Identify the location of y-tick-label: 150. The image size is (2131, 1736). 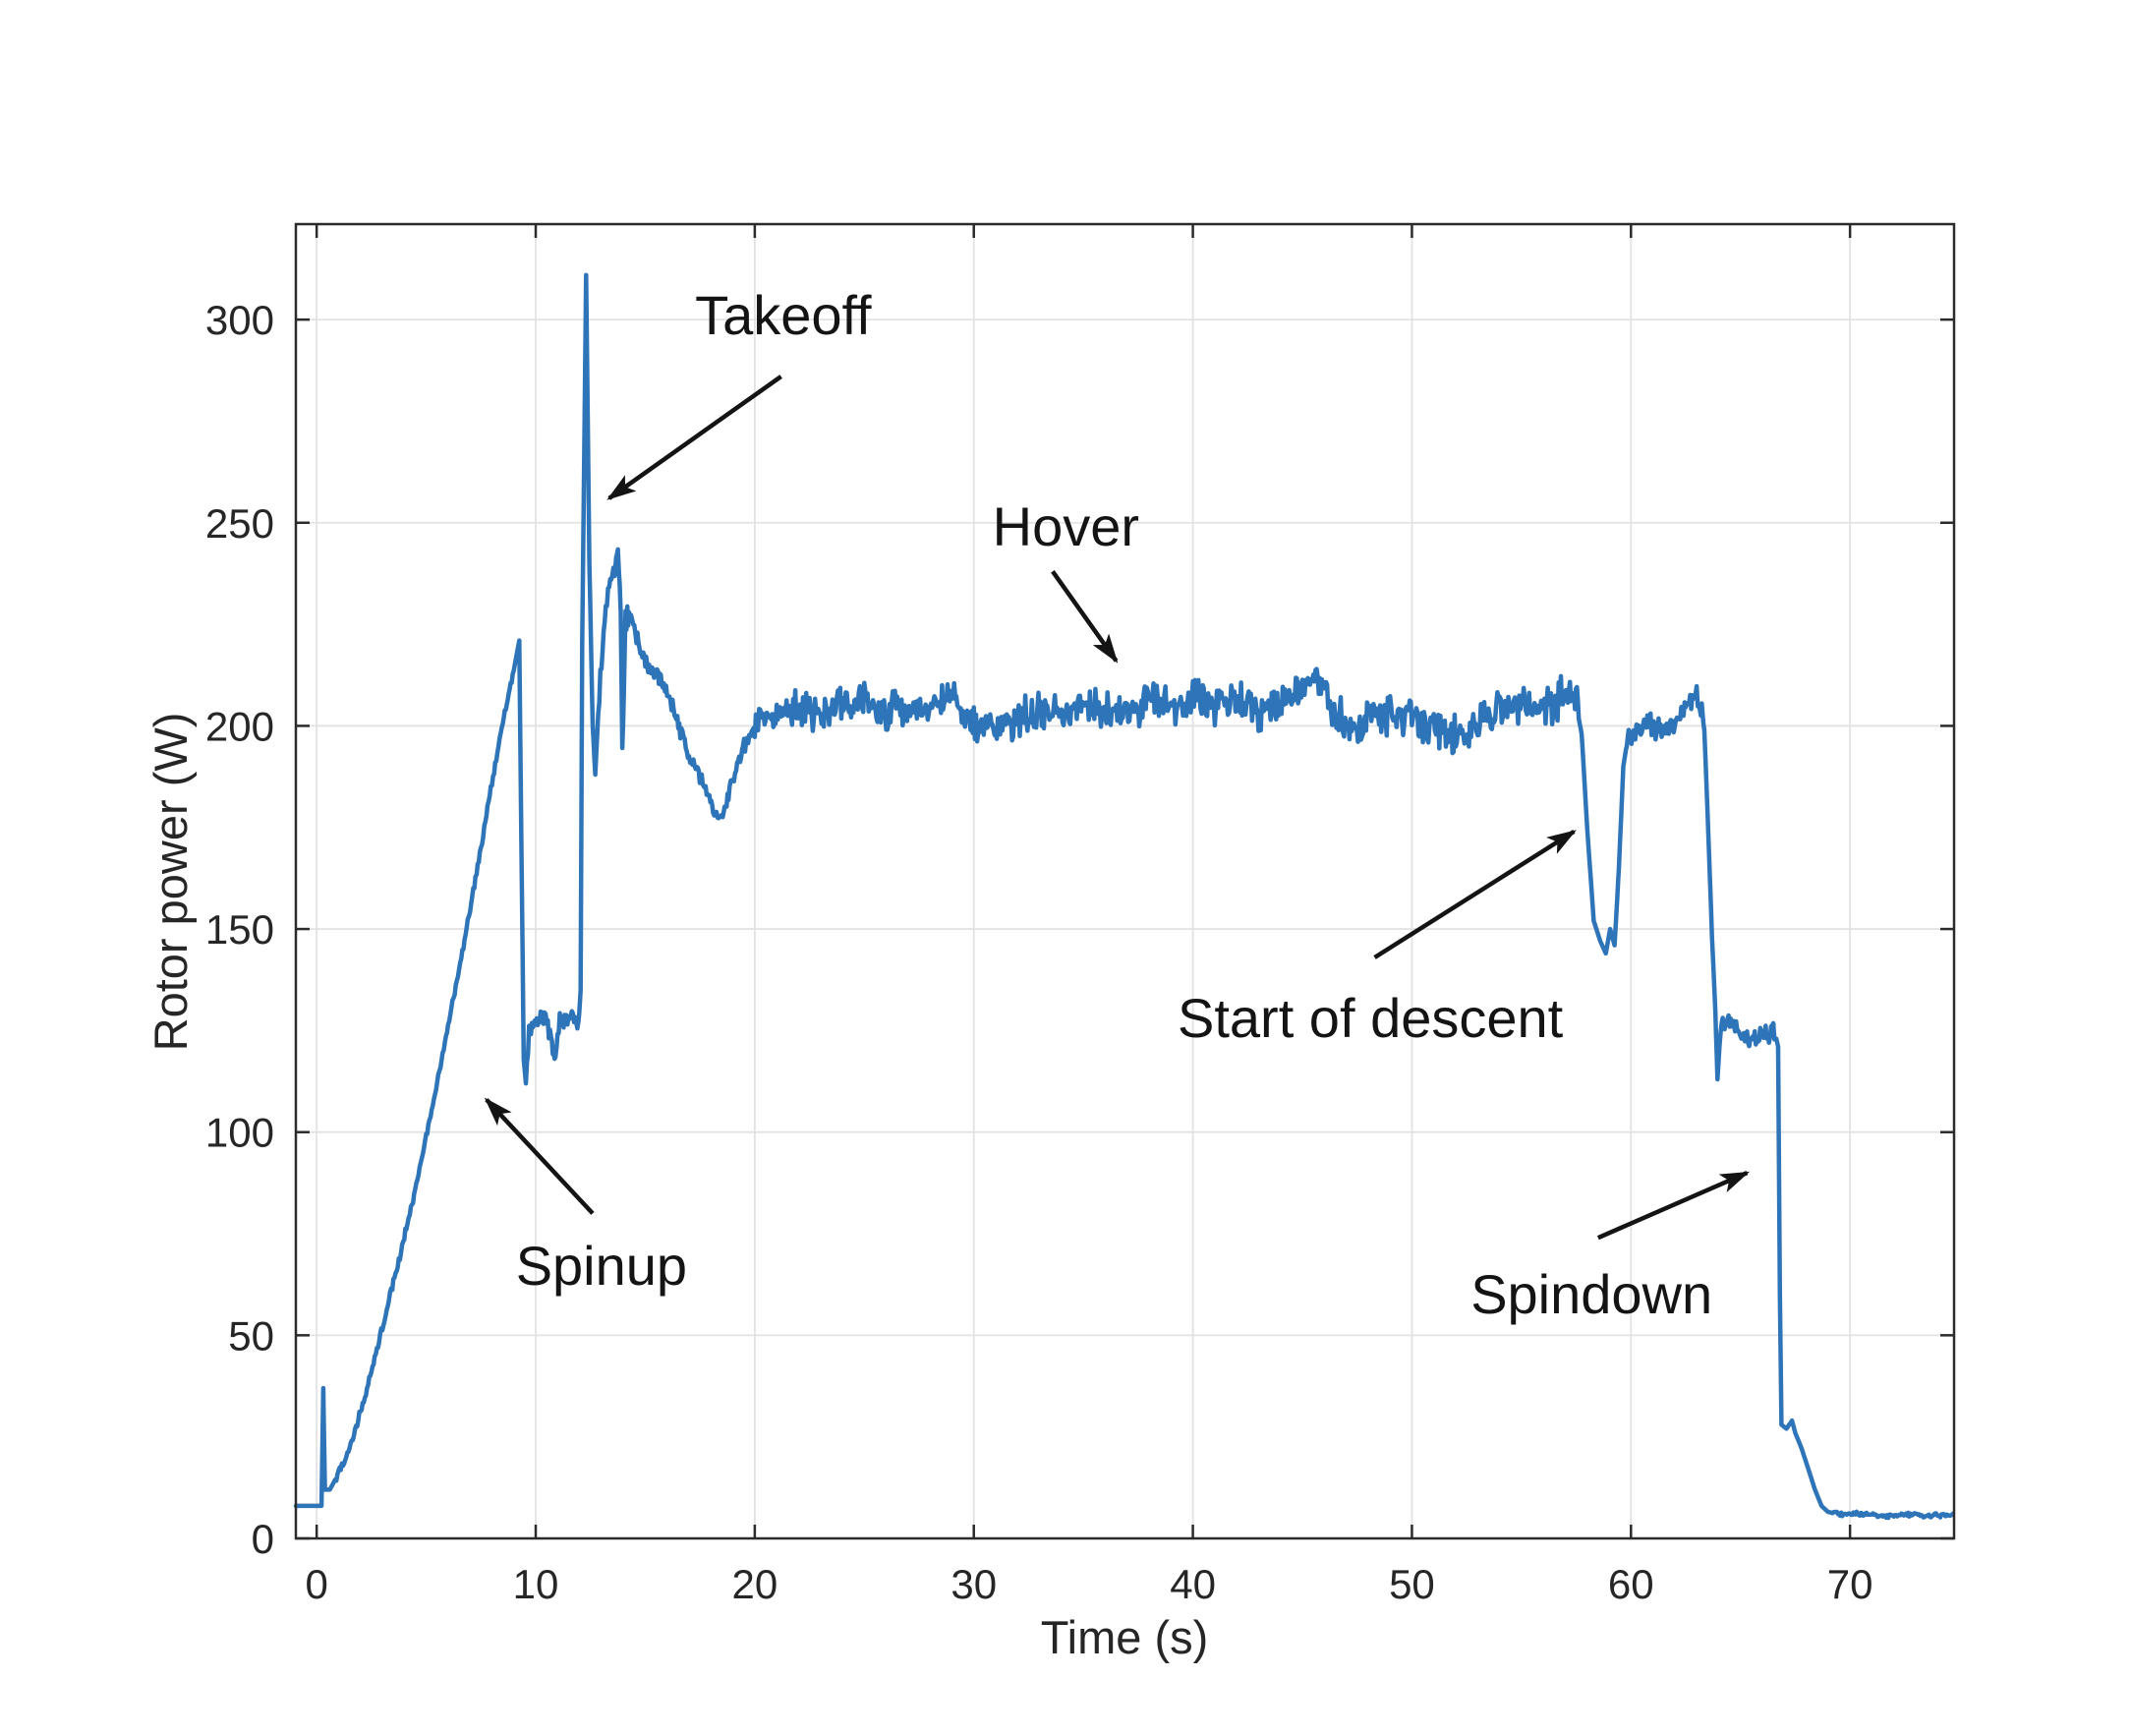
(239, 929).